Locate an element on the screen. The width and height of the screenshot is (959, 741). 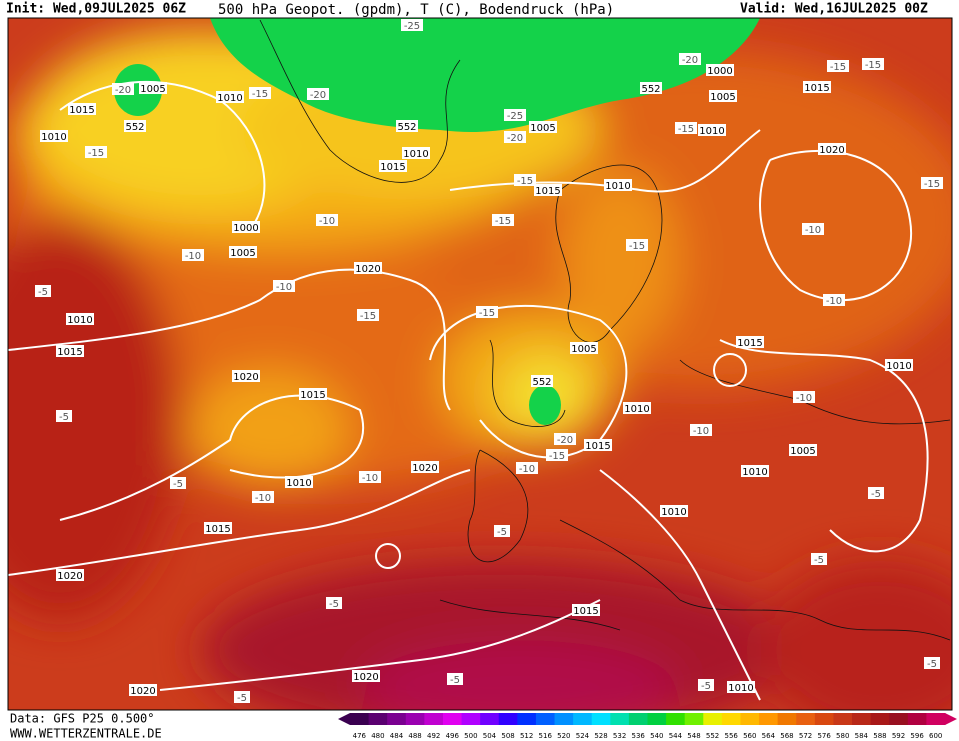
colorbar-label: 540 is located at coordinates (656, 736).